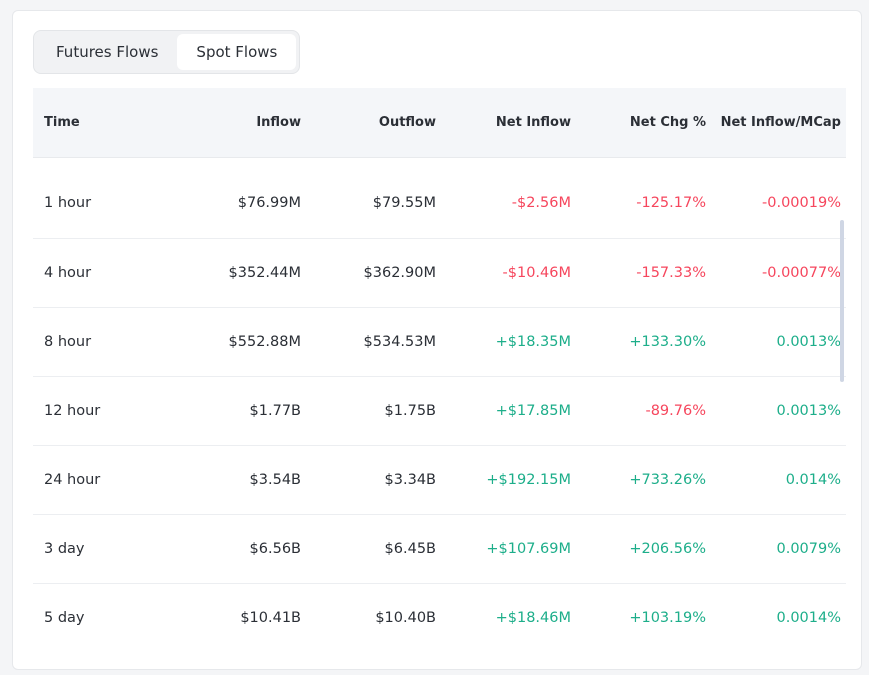  What do you see at coordinates (399, 342) in the screenshot?
I see `cell-outflow: $534.53M` at bounding box center [399, 342].